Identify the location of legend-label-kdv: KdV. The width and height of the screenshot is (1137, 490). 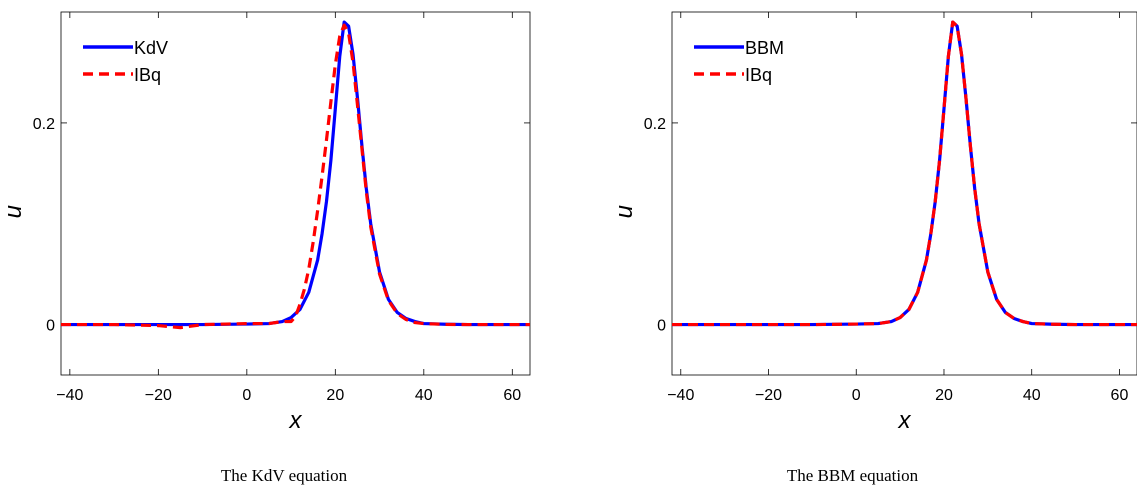
(151, 48).